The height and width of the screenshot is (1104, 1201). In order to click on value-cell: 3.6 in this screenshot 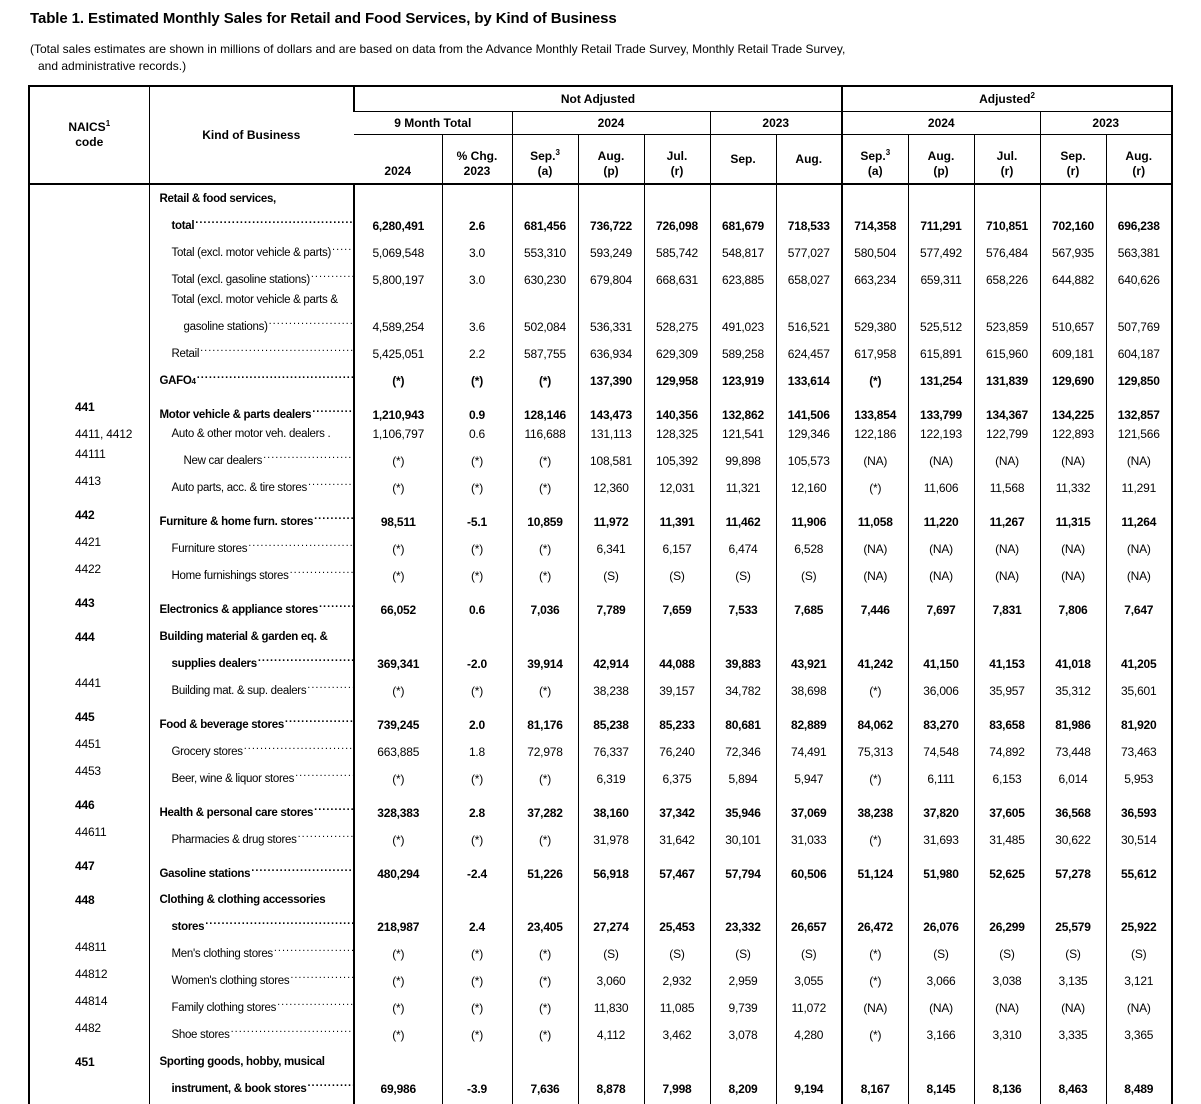, I will do `click(476, 313)`.